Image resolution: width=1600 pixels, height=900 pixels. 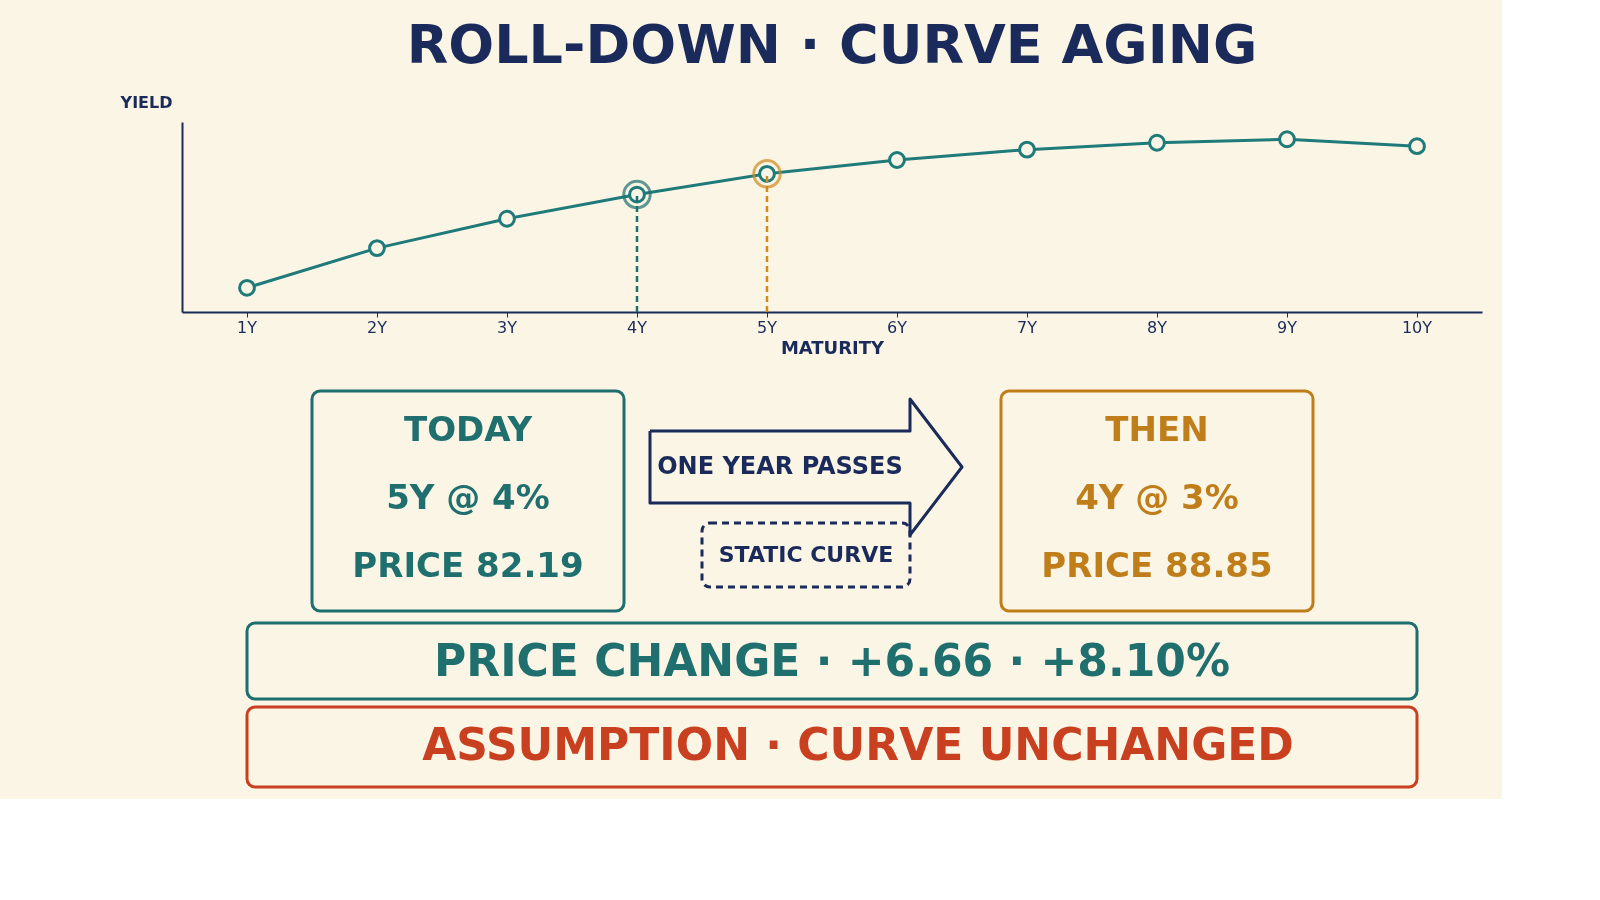 What do you see at coordinates (897, 327) in the screenshot?
I see `x-tick-label: 6Y` at bounding box center [897, 327].